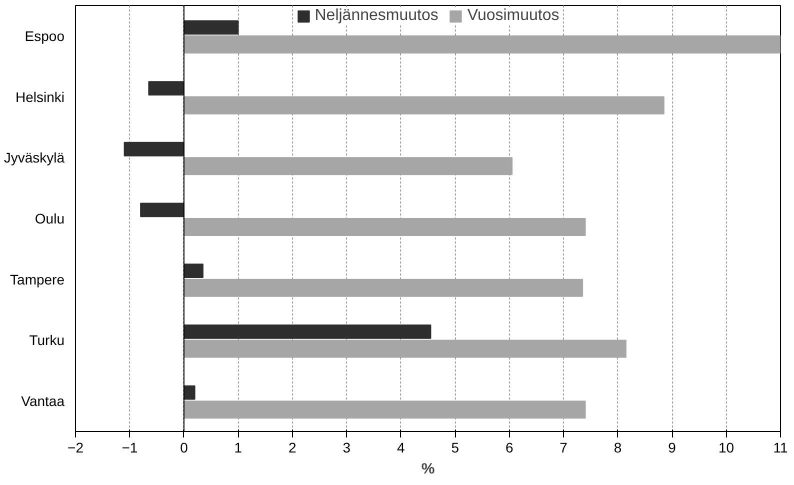  Describe the element at coordinates (726, 448) in the screenshot. I see `x-tick-label: 10` at that location.